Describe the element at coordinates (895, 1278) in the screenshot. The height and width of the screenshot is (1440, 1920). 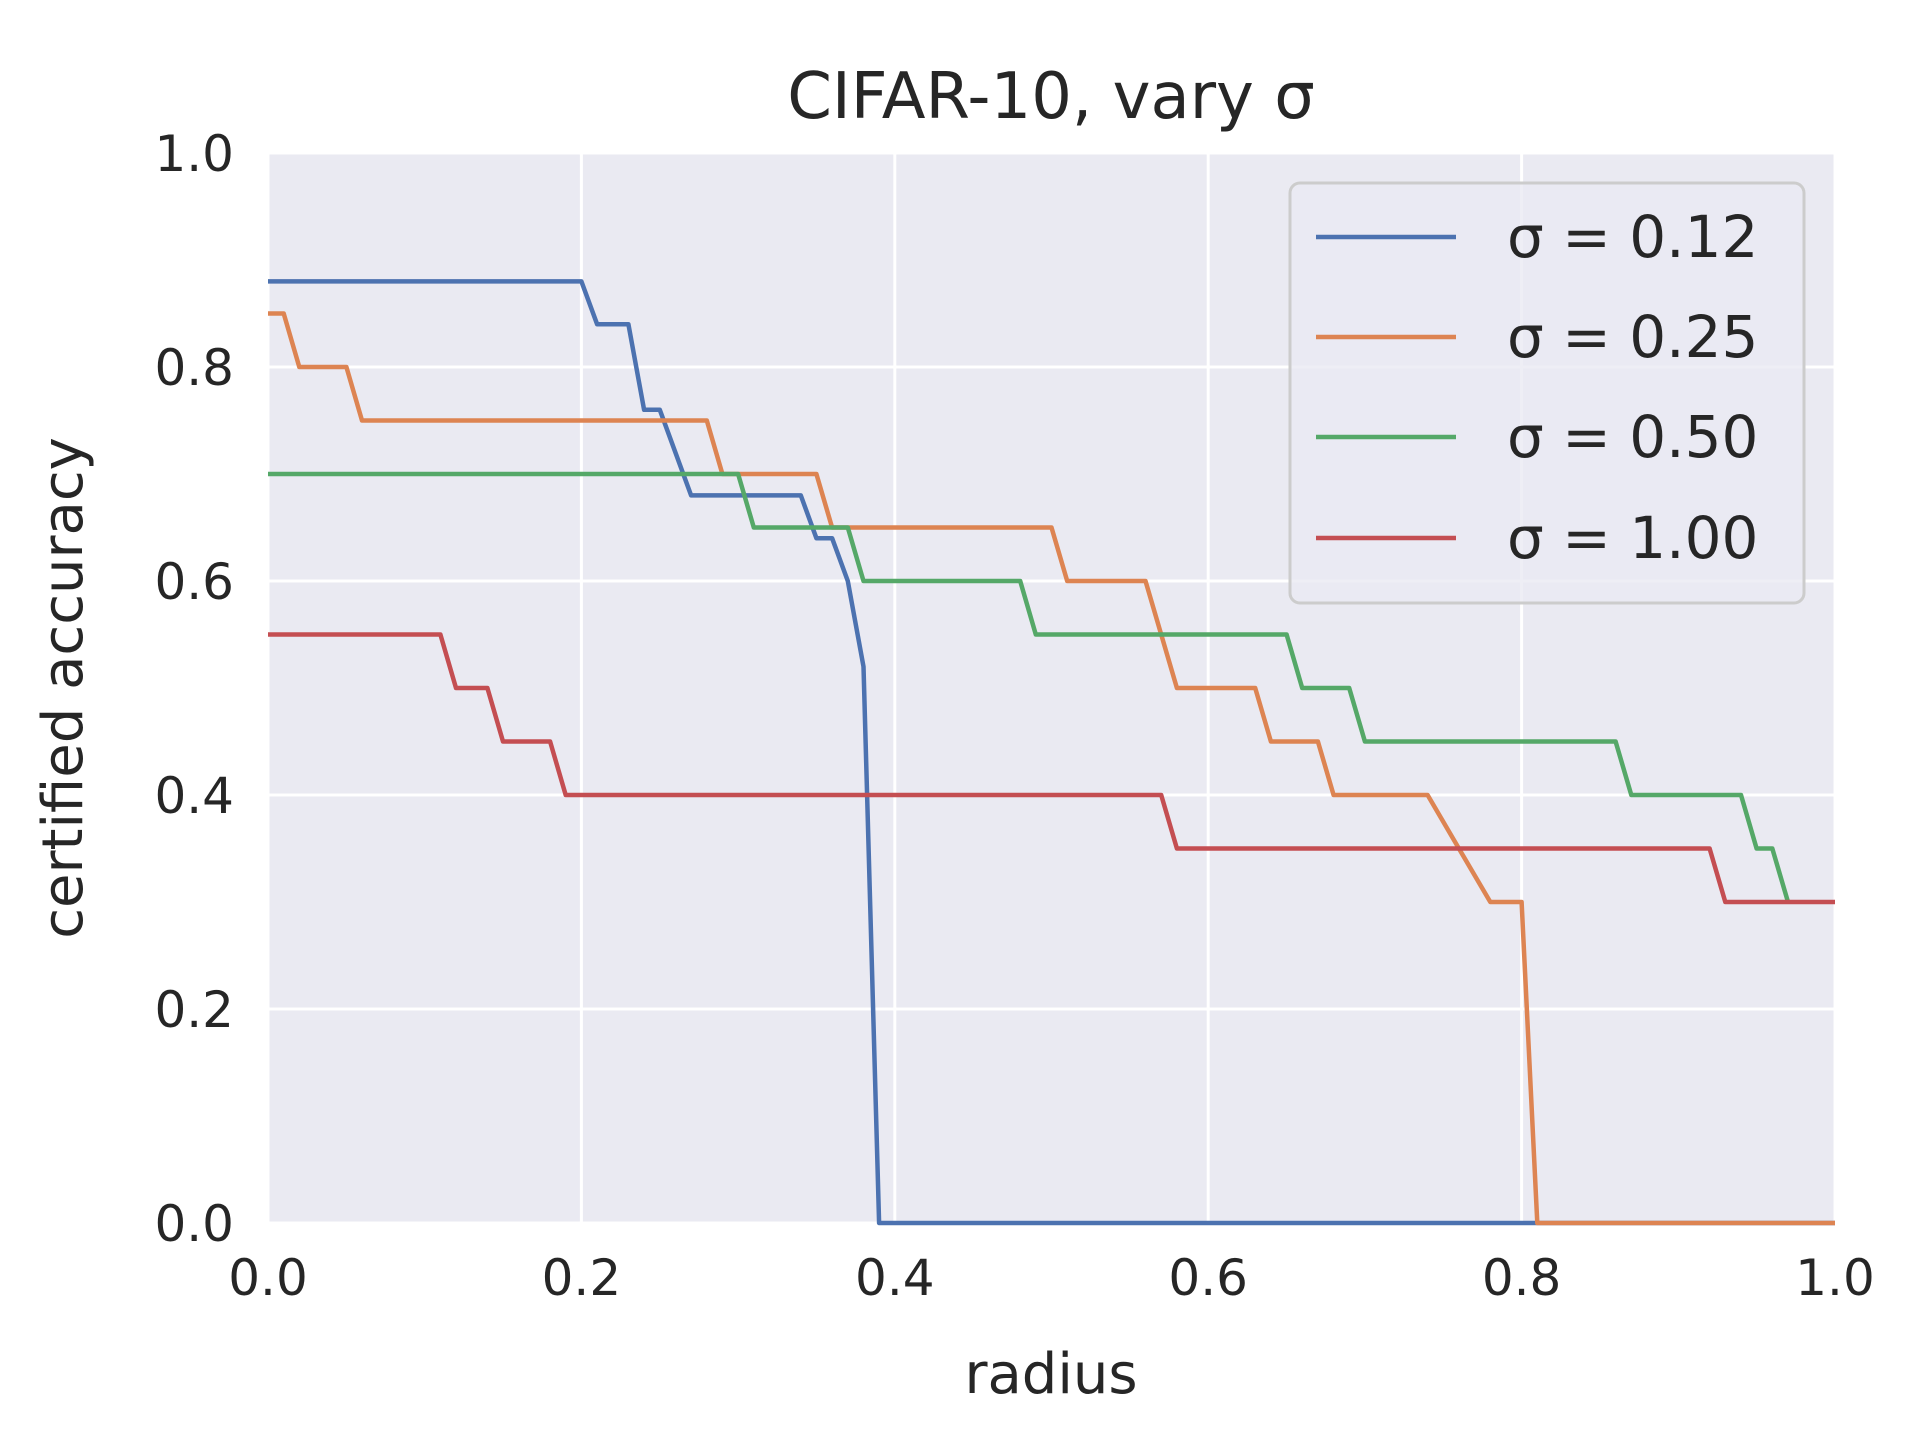
I see `x-tick-label: 0.4` at that location.